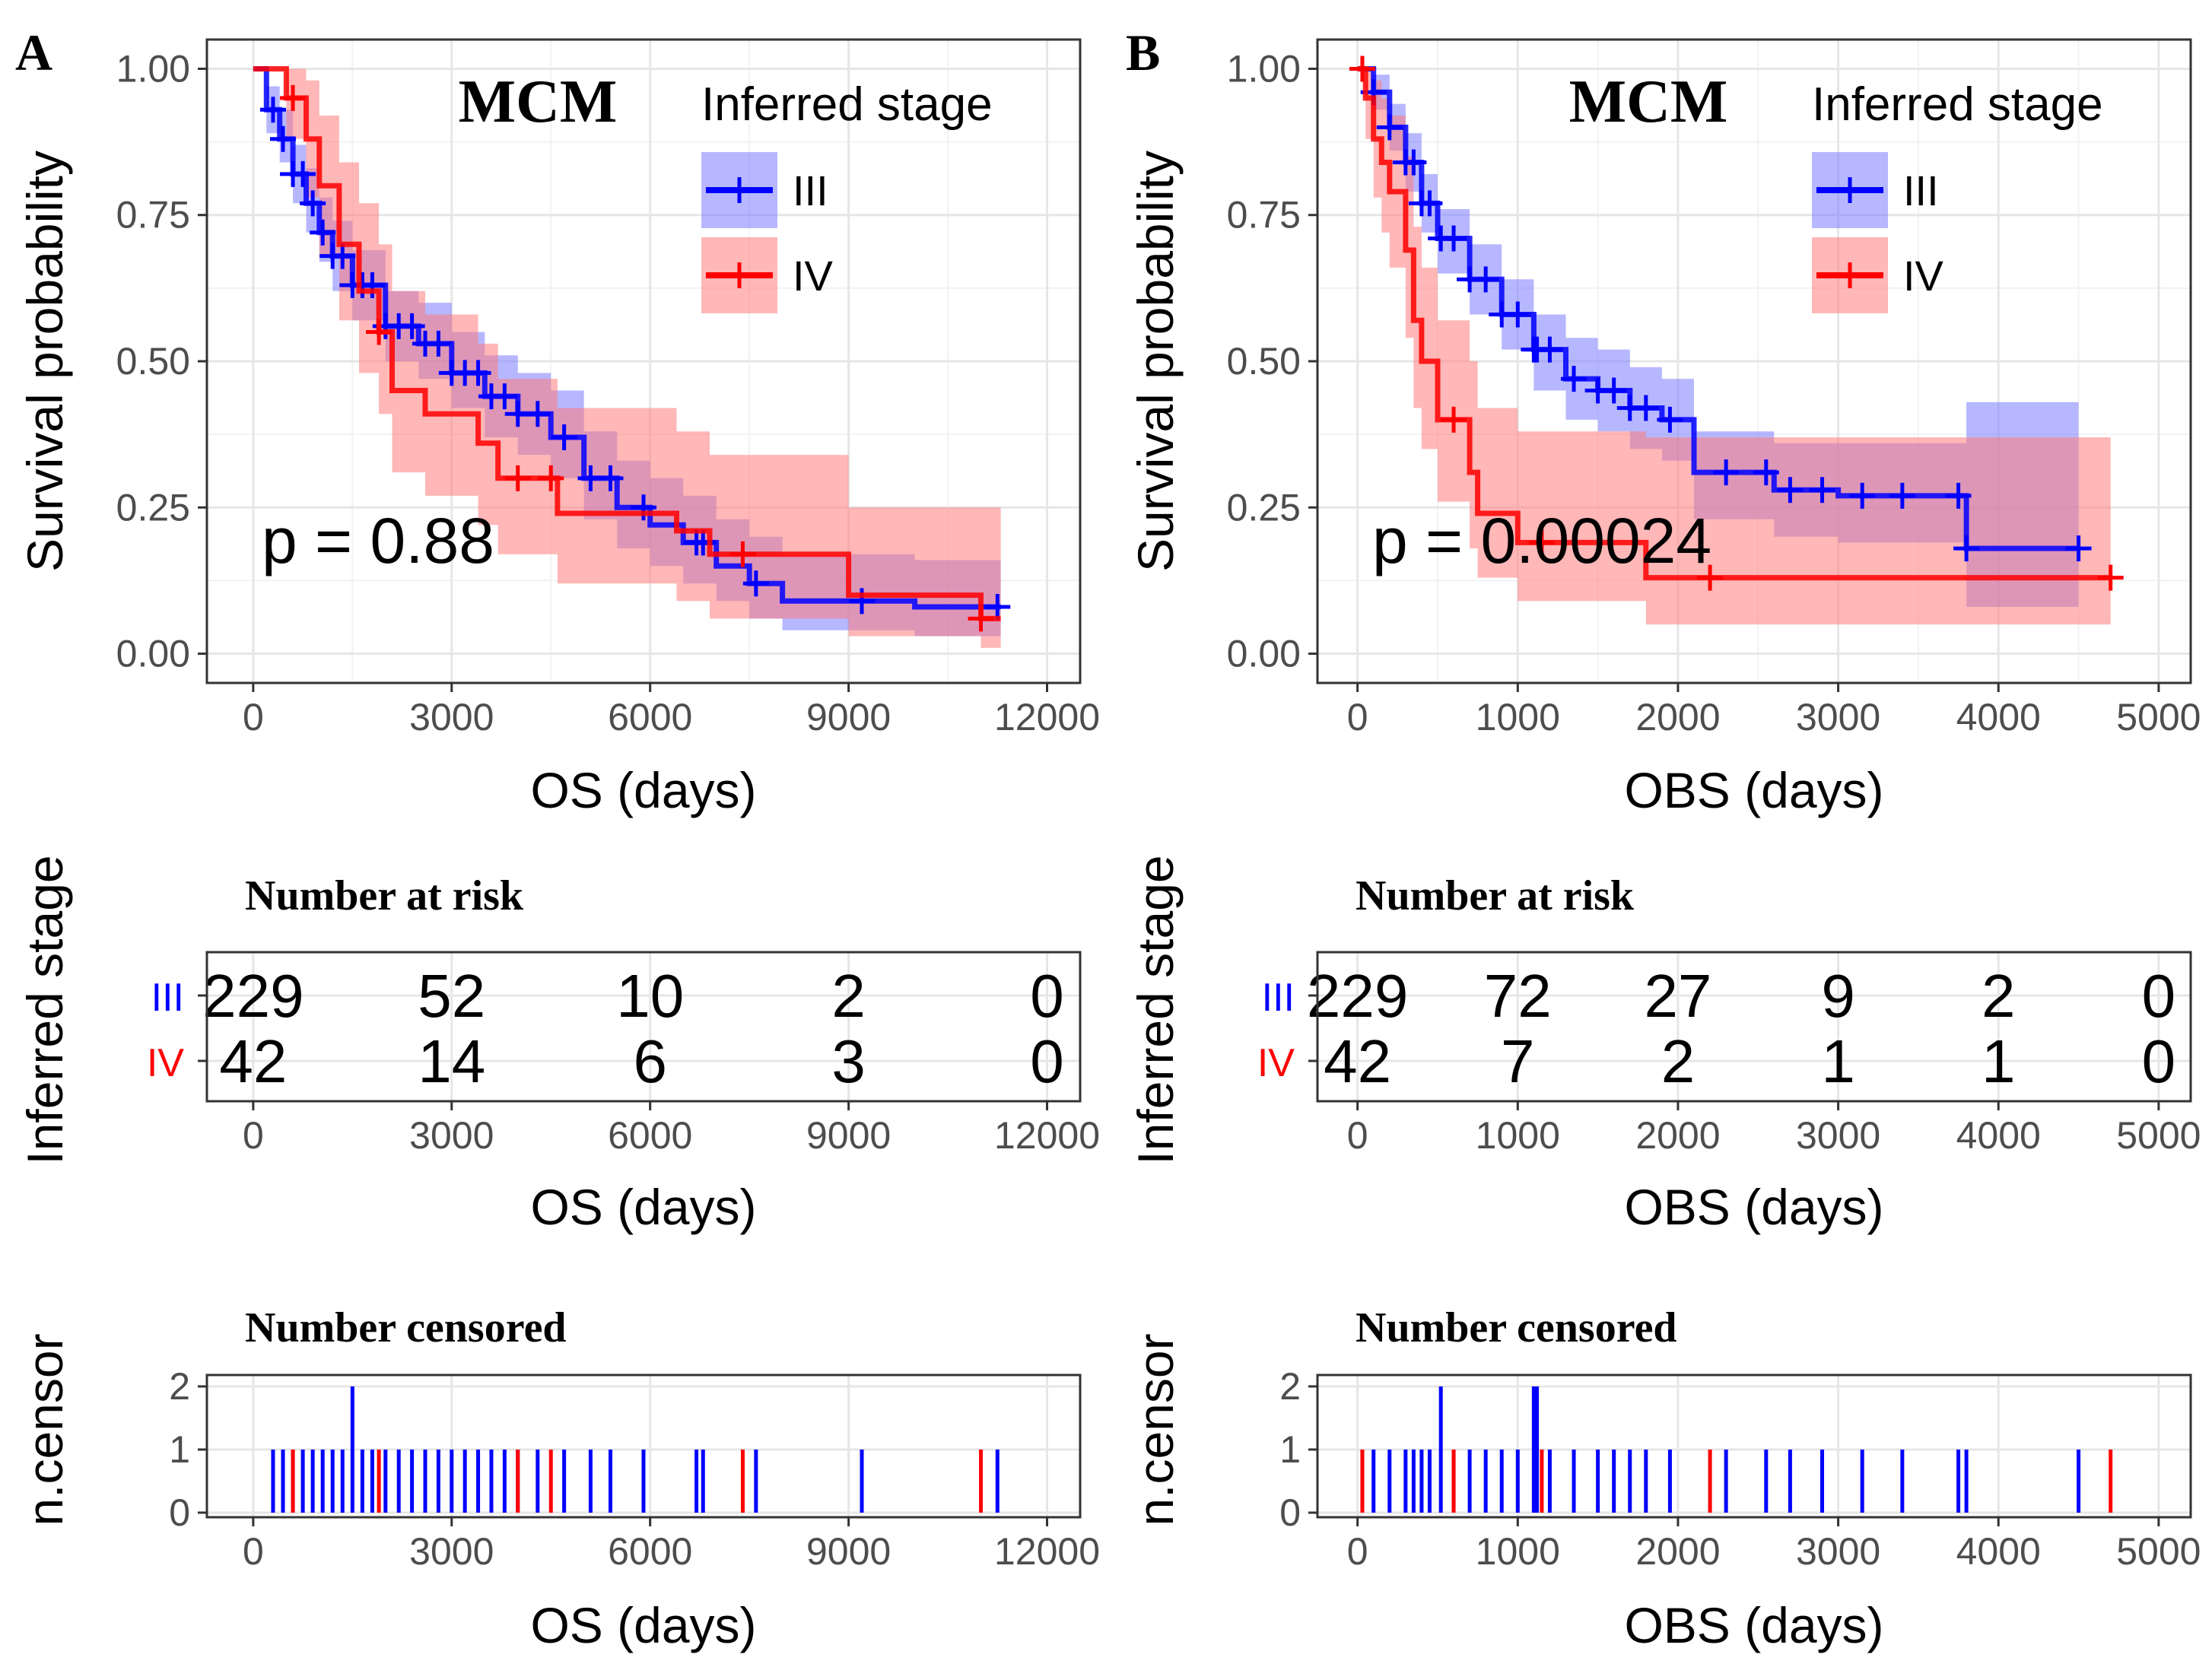 This screenshot has height=1664, width=2212. I want to click on censor-x-tick-label: 4000, so click(1999, 1551).